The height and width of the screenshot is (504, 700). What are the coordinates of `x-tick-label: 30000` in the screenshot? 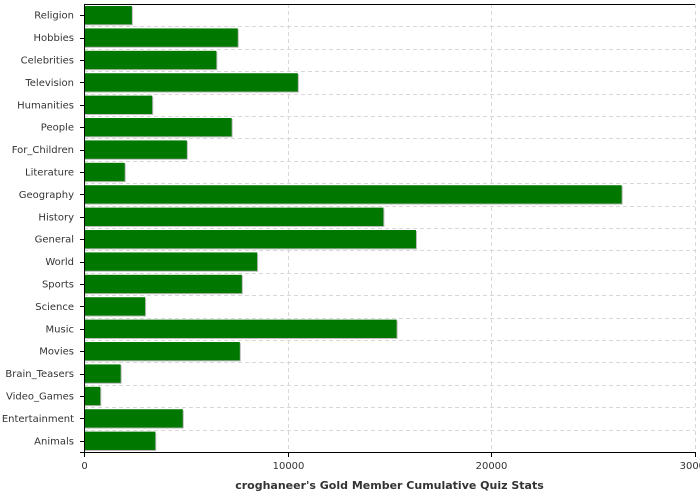 It's located at (690, 466).